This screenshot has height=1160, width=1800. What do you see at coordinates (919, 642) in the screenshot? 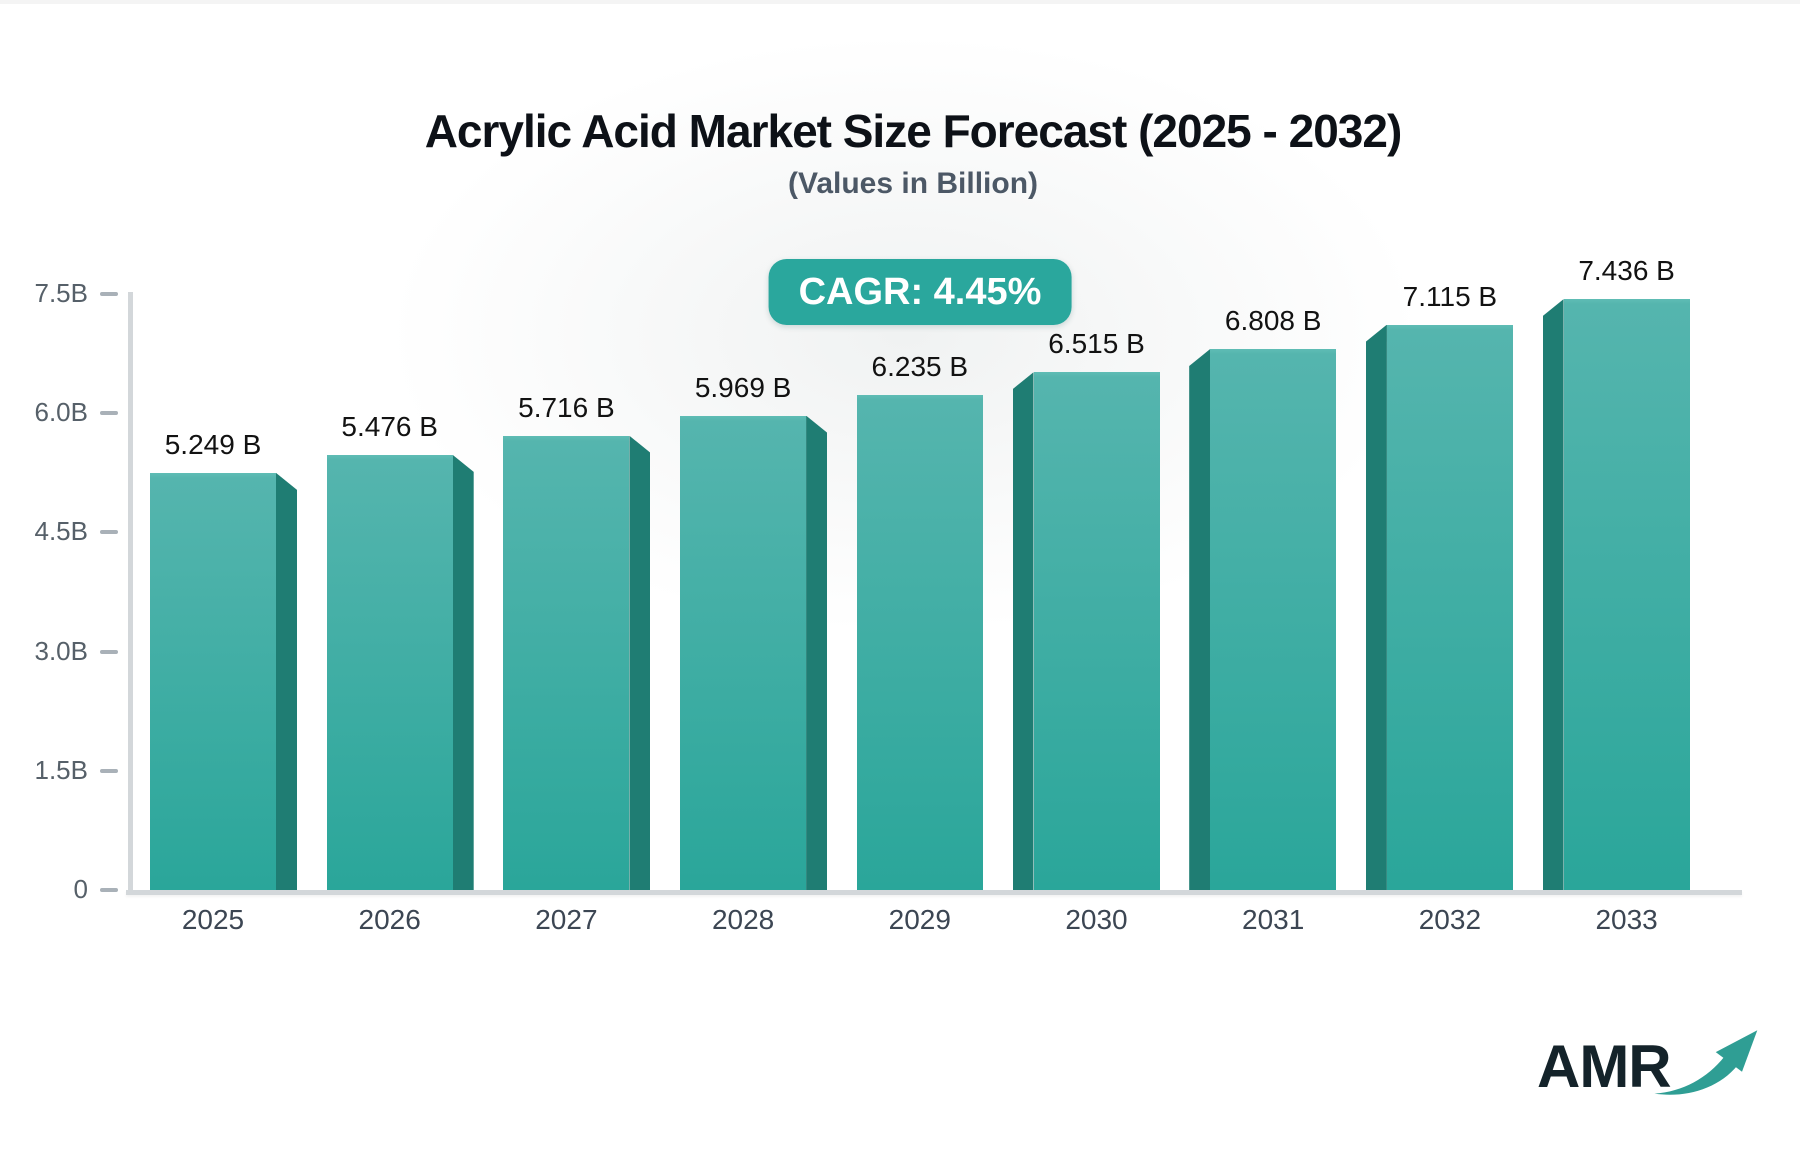
I see `bar-face-2029` at bounding box center [919, 642].